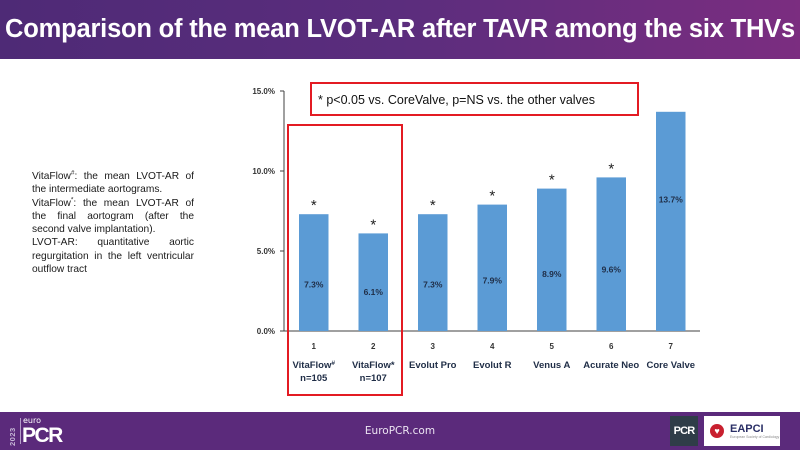  I want to click on eapci-name: EAPCI, so click(747, 429).